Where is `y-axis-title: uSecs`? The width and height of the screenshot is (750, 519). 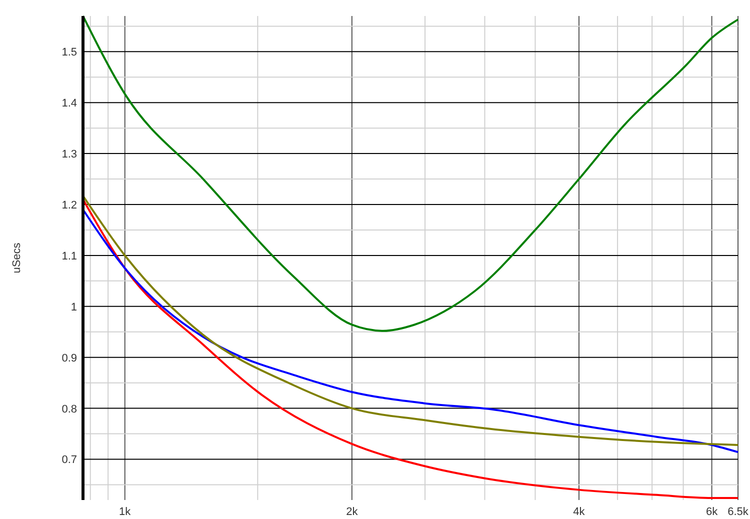
y-axis-title: uSecs is located at coordinates (17, 258).